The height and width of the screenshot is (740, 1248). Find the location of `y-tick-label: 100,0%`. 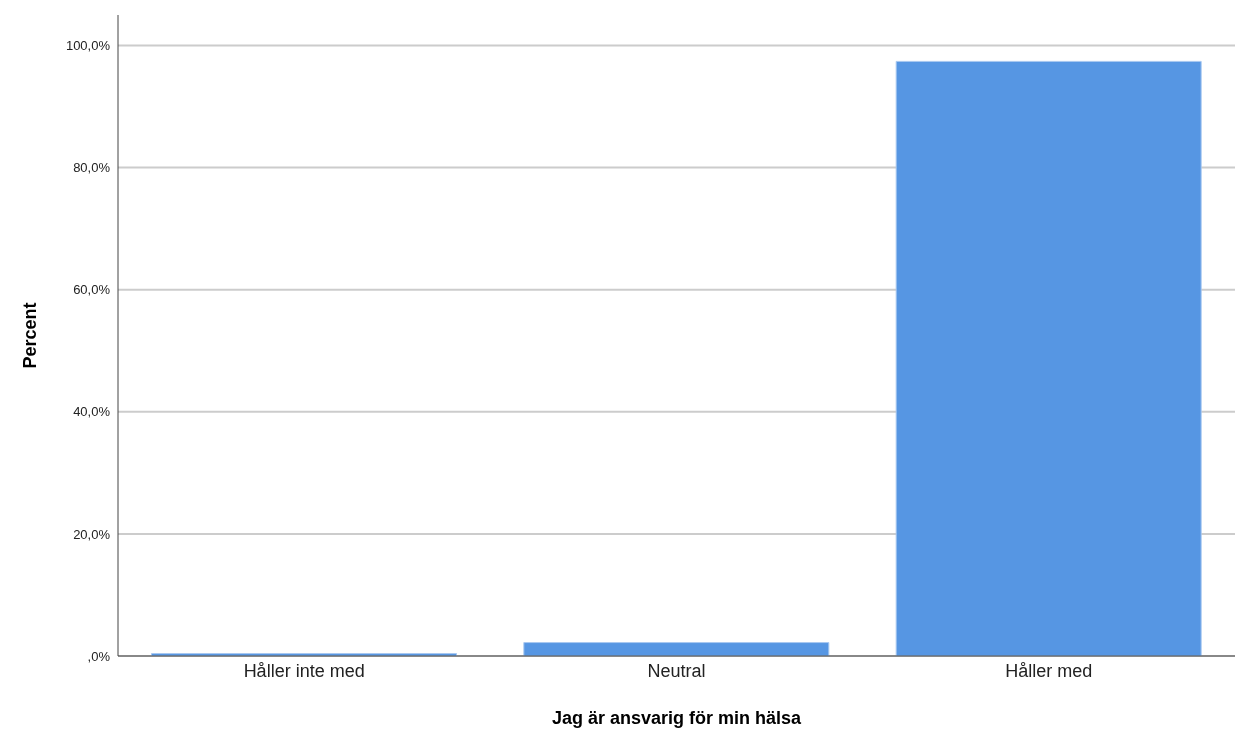

y-tick-label: 100,0% is located at coordinates (88, 46).